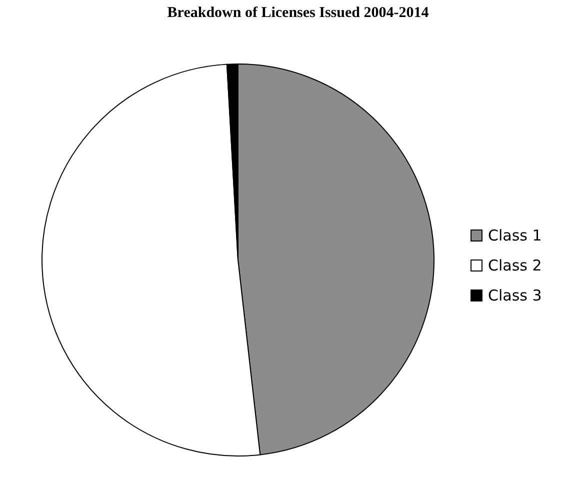 Image resolution: width=584 pixels, height=482 pixels. Describe the element at coordinates (298, 13) in the screenshot. I see `chart-title: Breakdown of Licenses Issued 2004-2014` at that location.